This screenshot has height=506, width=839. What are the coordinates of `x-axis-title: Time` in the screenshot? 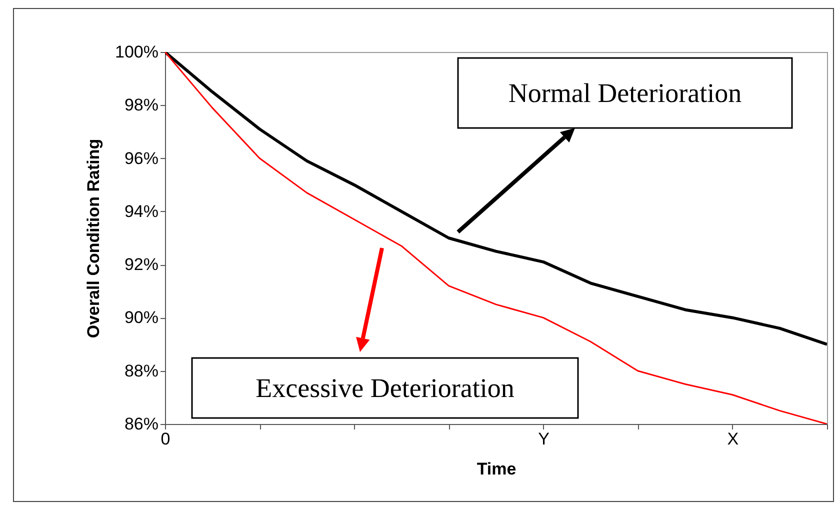 It's located at (496, 469).